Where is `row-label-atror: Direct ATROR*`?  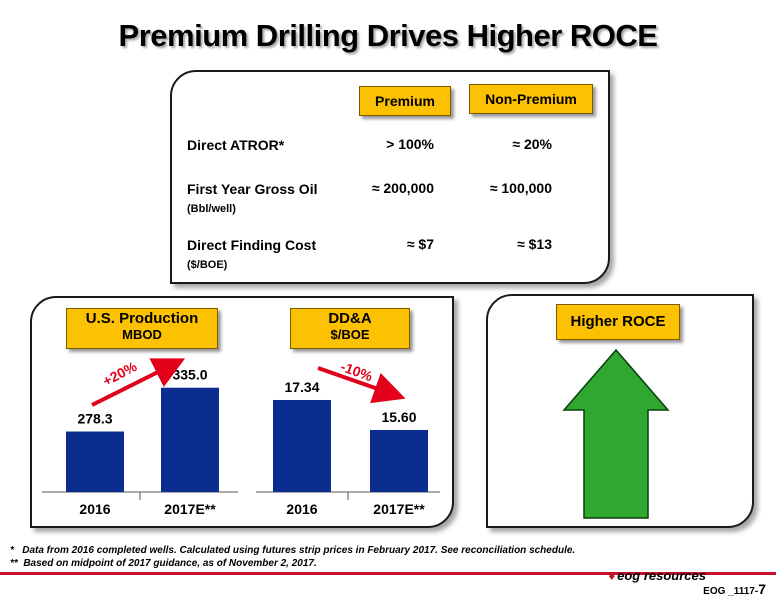 row-label-atror: Direct ATROR* is located at coordinates (236, 145).